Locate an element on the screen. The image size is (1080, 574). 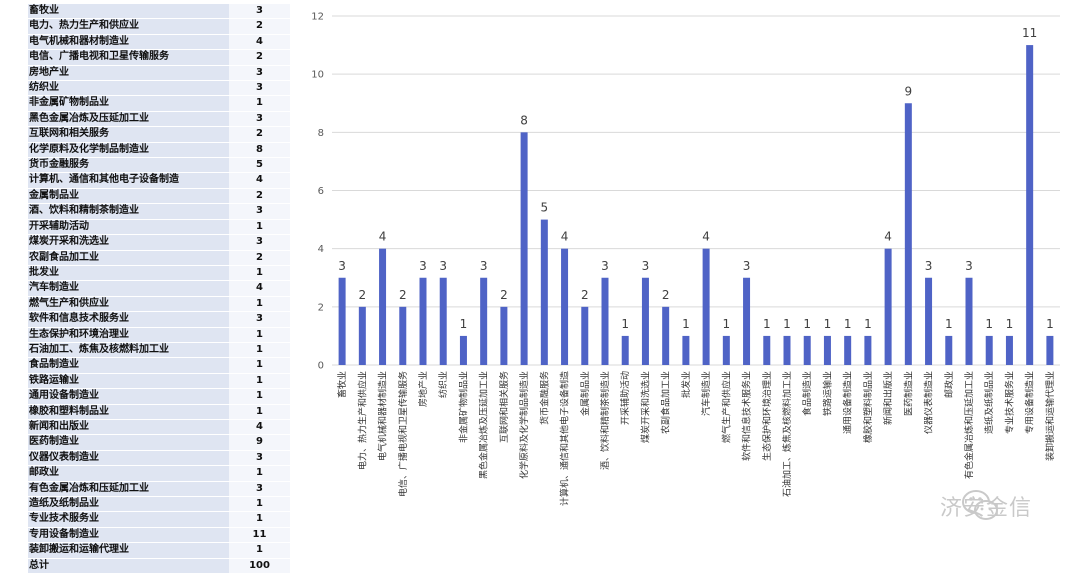
watermark-text: 济安金信 is located at coordinates (986, 508).